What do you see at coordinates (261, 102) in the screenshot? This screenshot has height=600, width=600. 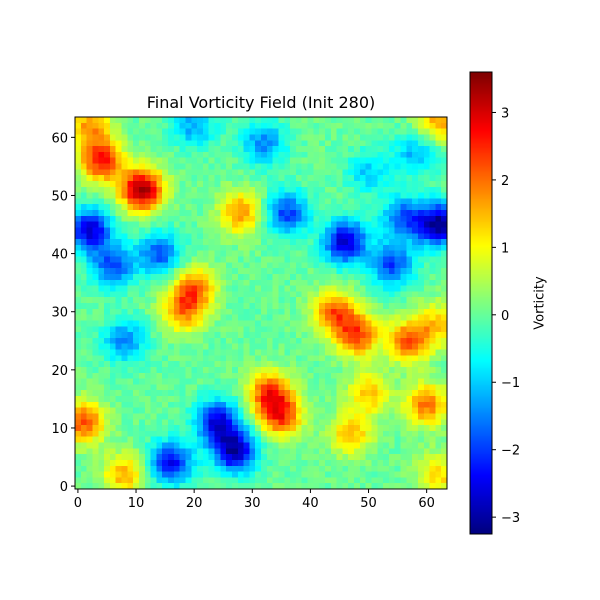 I see `chart-title: Final Vorticity Field (Init 280)` at bounding box center [261, 102].